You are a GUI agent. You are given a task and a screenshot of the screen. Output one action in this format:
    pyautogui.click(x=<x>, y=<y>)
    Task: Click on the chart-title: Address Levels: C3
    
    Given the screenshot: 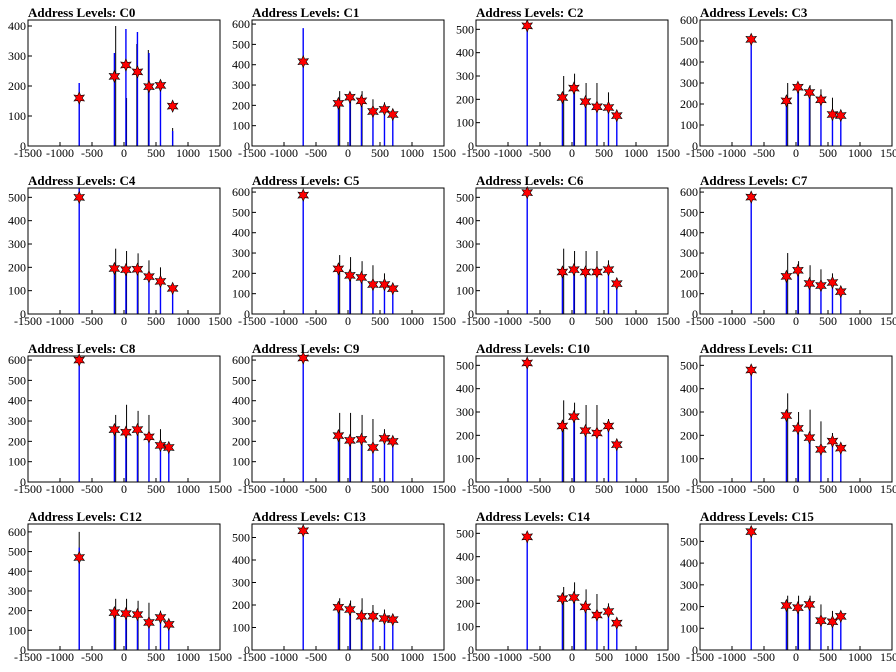 What is the action you would take?
    pyautogui.click(x=754, y=12)
    